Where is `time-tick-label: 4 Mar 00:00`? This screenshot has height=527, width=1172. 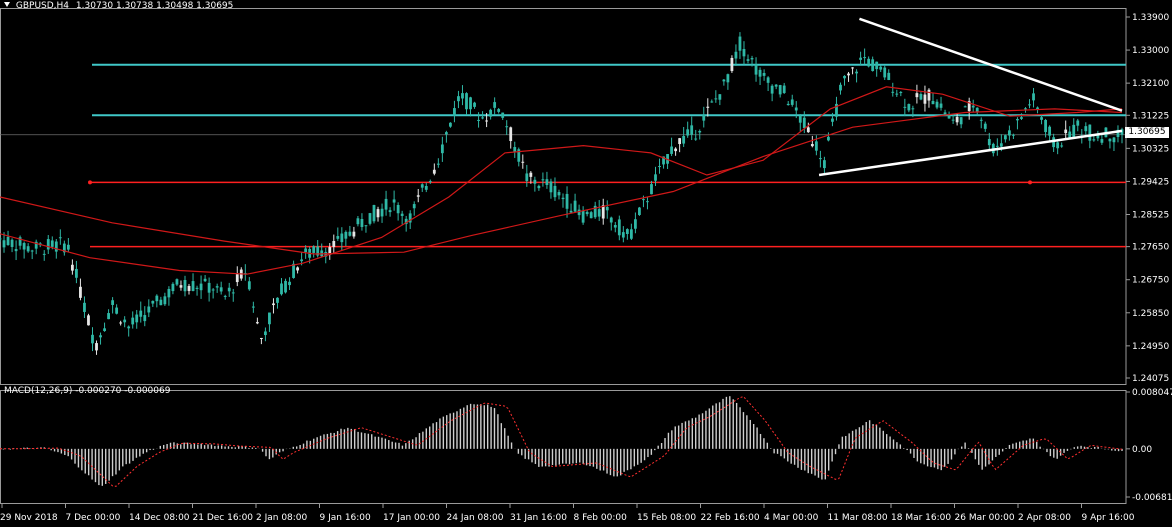
time-tick-label: 4 Mar 00:00 is located at coordinates (791, 518).